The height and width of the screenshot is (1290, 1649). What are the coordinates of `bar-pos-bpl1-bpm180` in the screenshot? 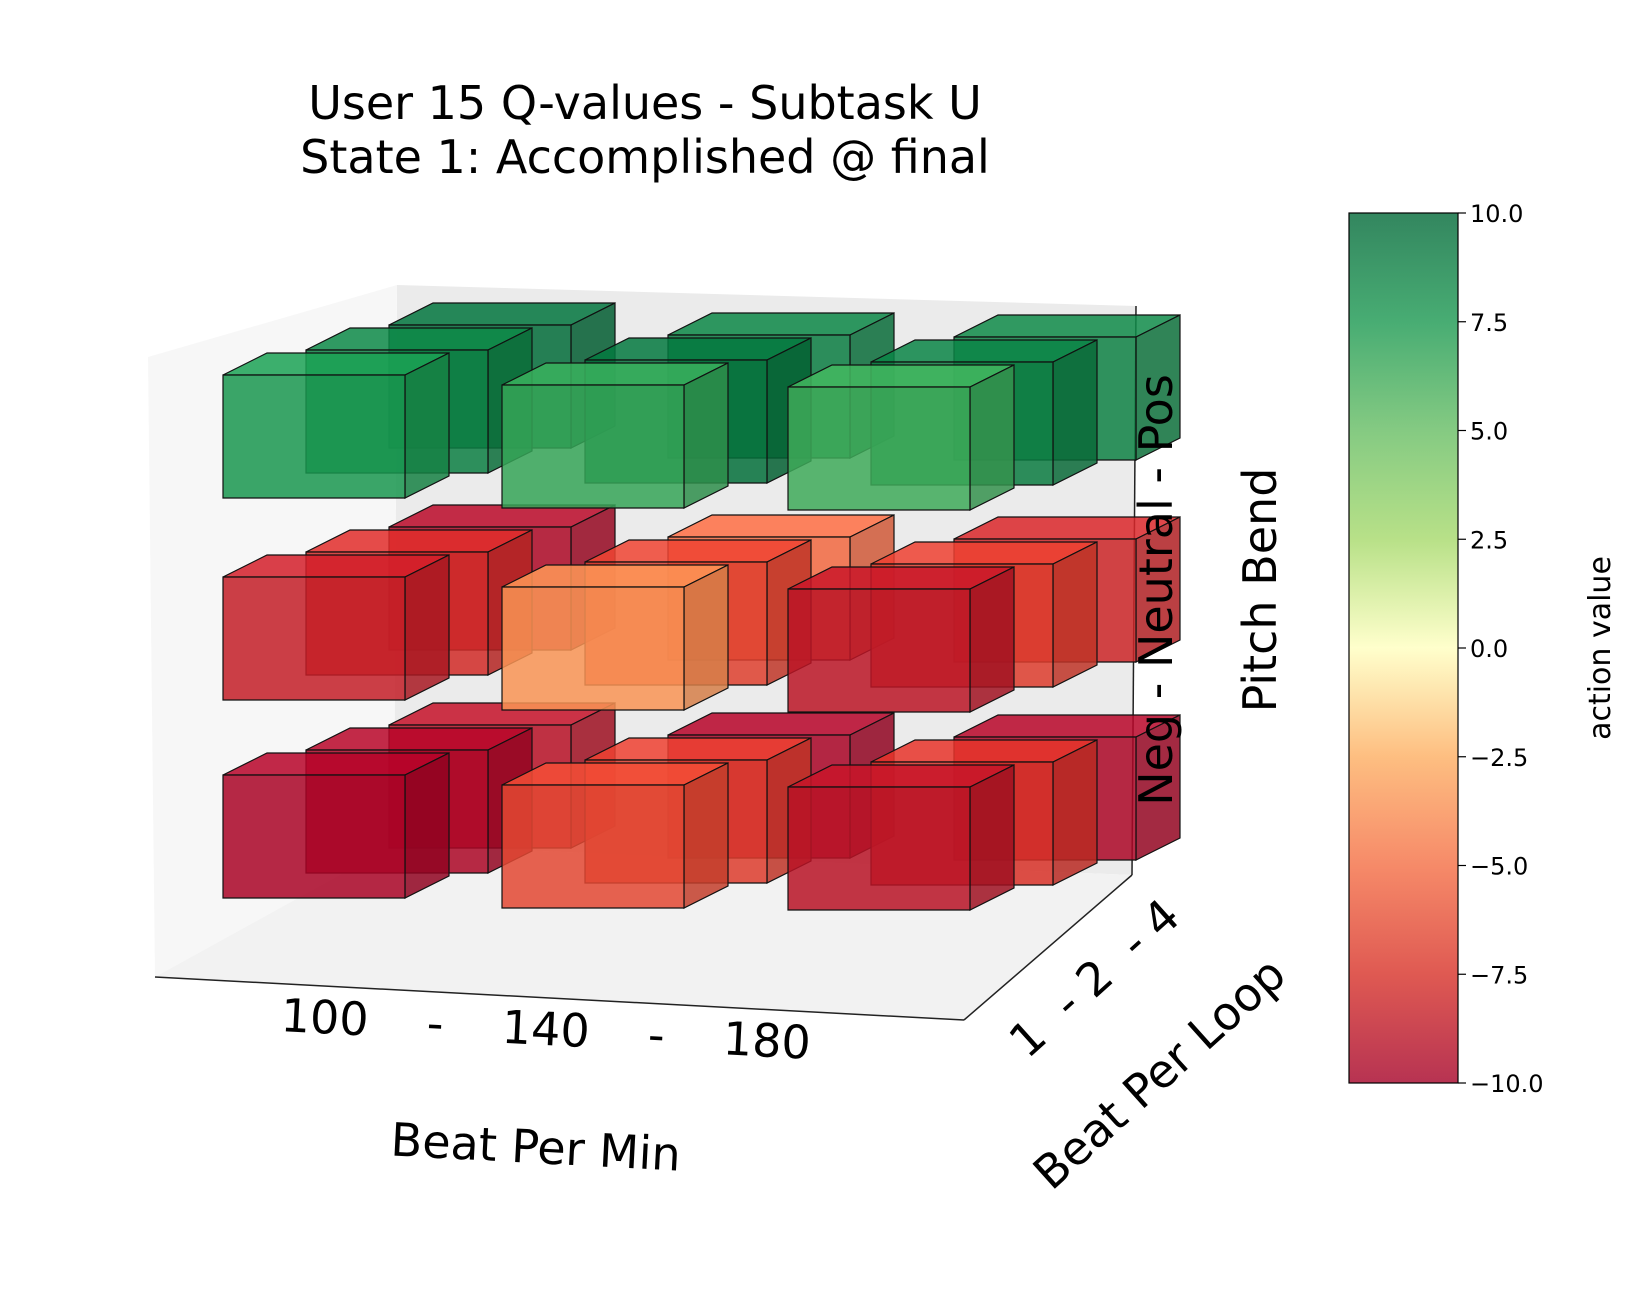 It's located at (901, 437).